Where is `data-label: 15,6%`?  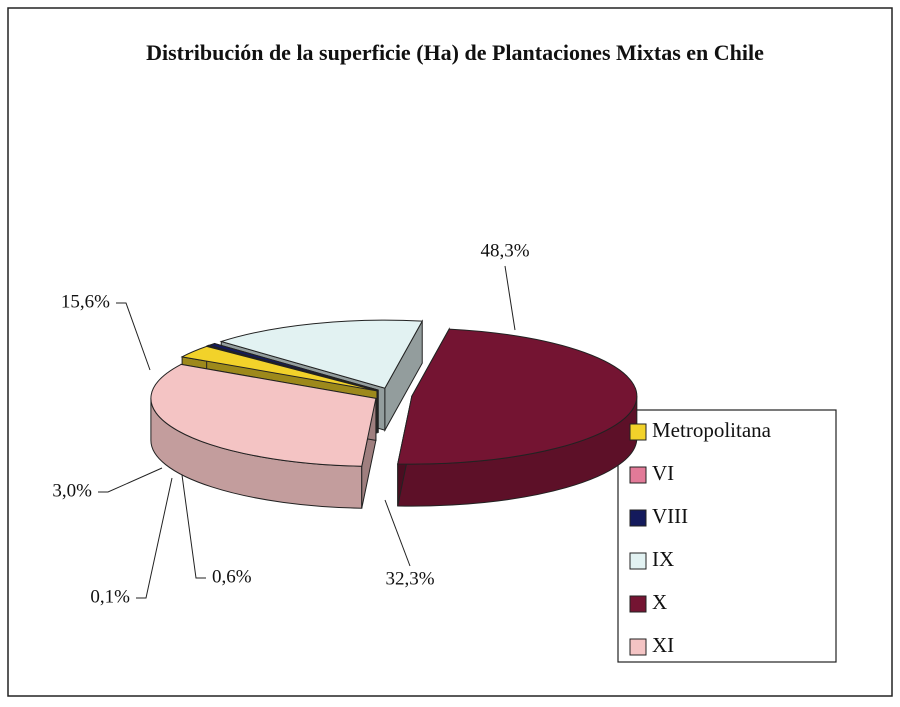 data-label: 15,6% is located at coordinates (85, 301).